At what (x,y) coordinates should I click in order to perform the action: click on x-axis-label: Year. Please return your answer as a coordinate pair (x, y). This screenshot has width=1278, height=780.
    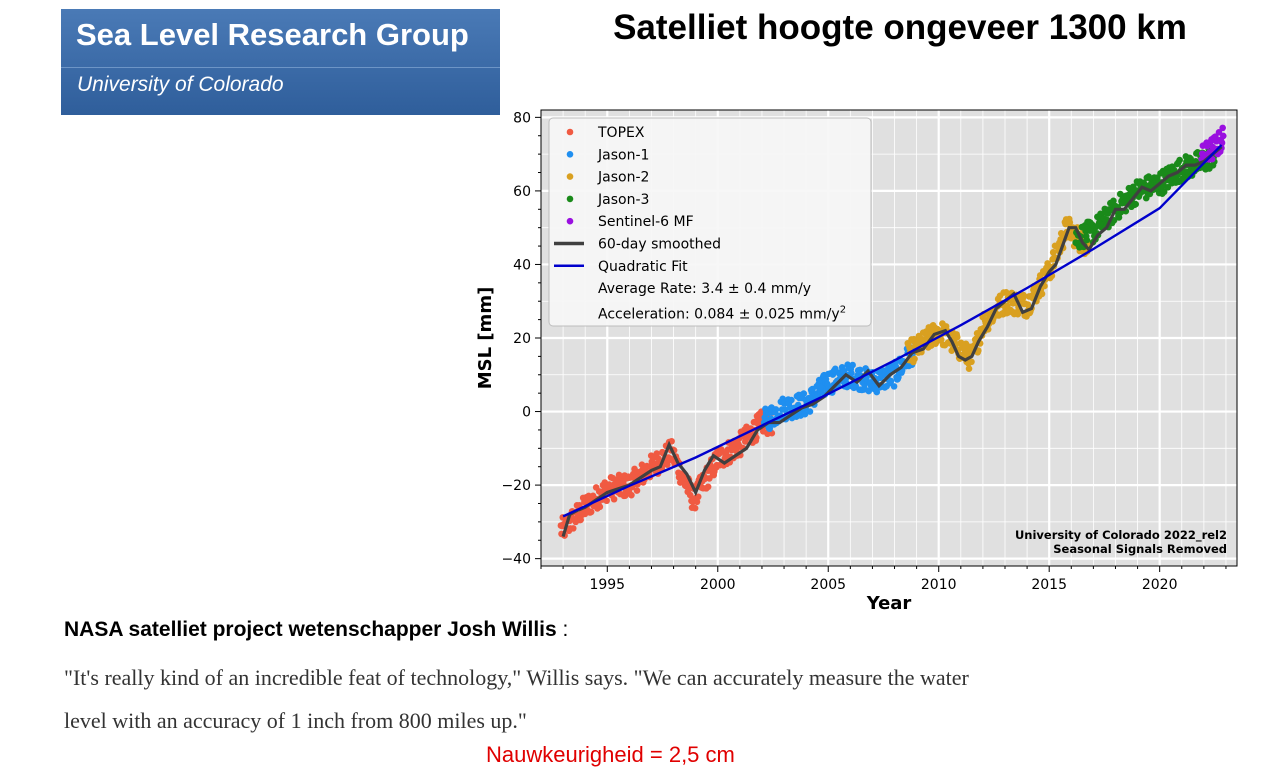
    Looking at the image, I should click on (889, 603).